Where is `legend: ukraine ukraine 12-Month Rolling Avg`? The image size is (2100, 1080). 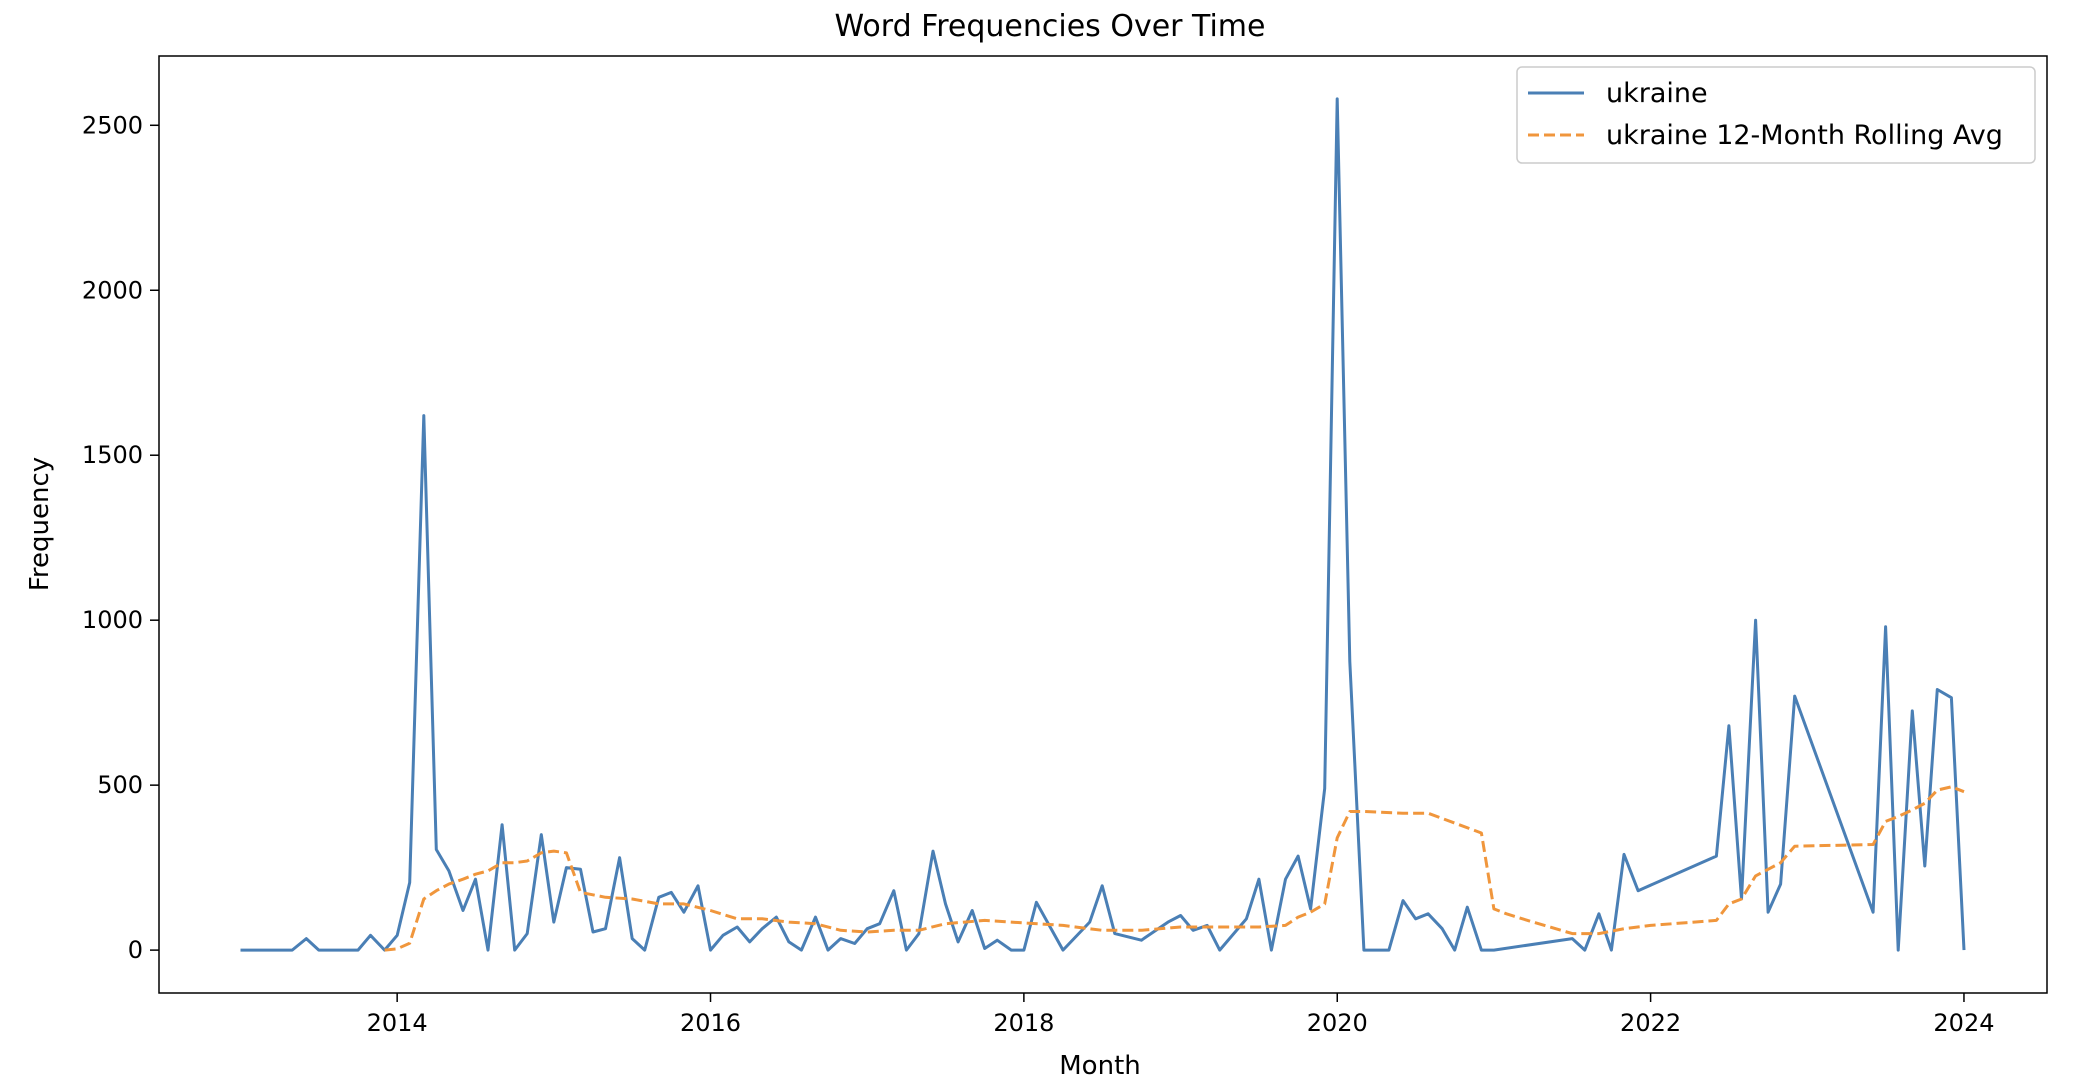 legend: ukraine ukraine 12-Month Rolling Avg is located at coordinates (1776, 115).